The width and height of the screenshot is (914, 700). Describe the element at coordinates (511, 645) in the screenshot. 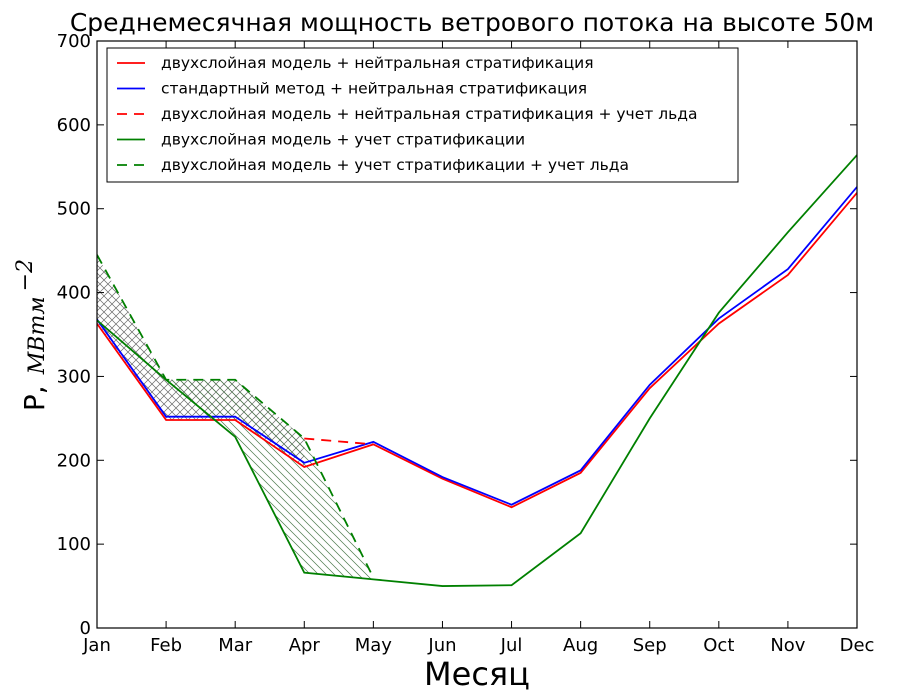

I see `x-tick-label-jul: Jul` at that location.